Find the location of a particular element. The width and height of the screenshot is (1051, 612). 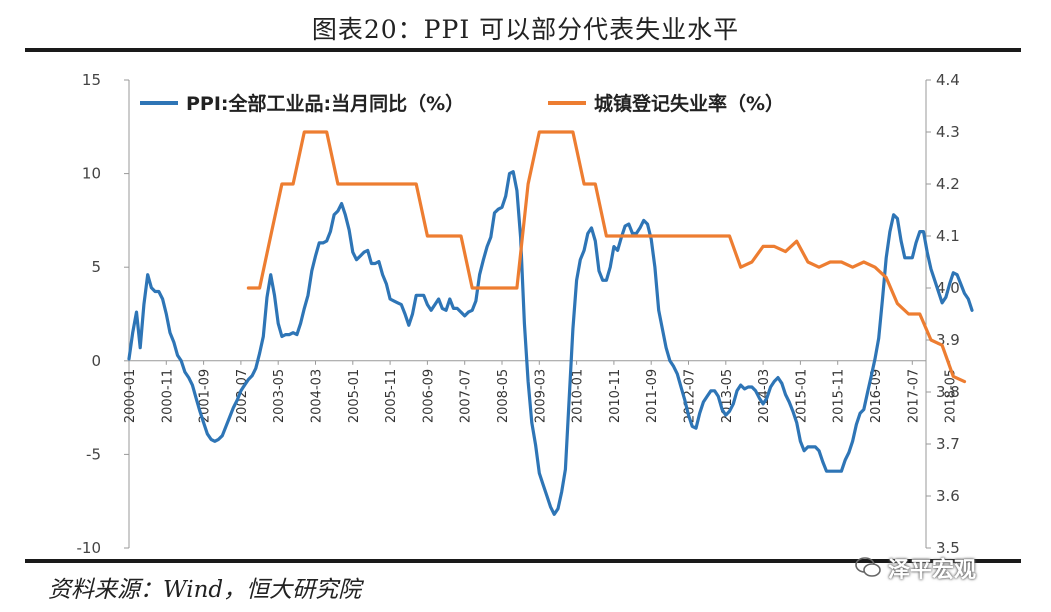

x-tick-label: 2007-07 is located at coordinates (466, 396).